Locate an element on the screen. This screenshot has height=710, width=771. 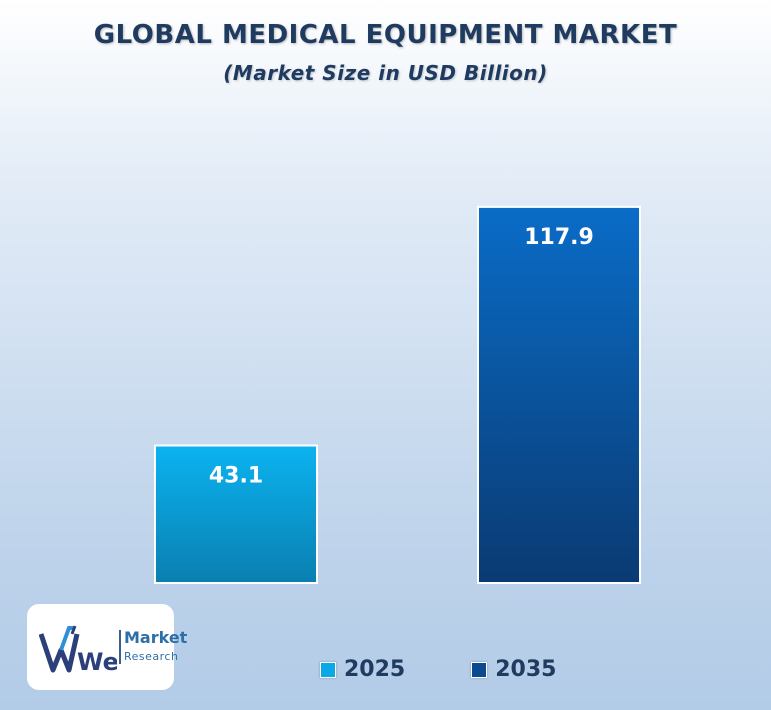
chart-title: GLOBAL MEDICAL EQUIPMENT MARKET is located at coordinates (385, 35).